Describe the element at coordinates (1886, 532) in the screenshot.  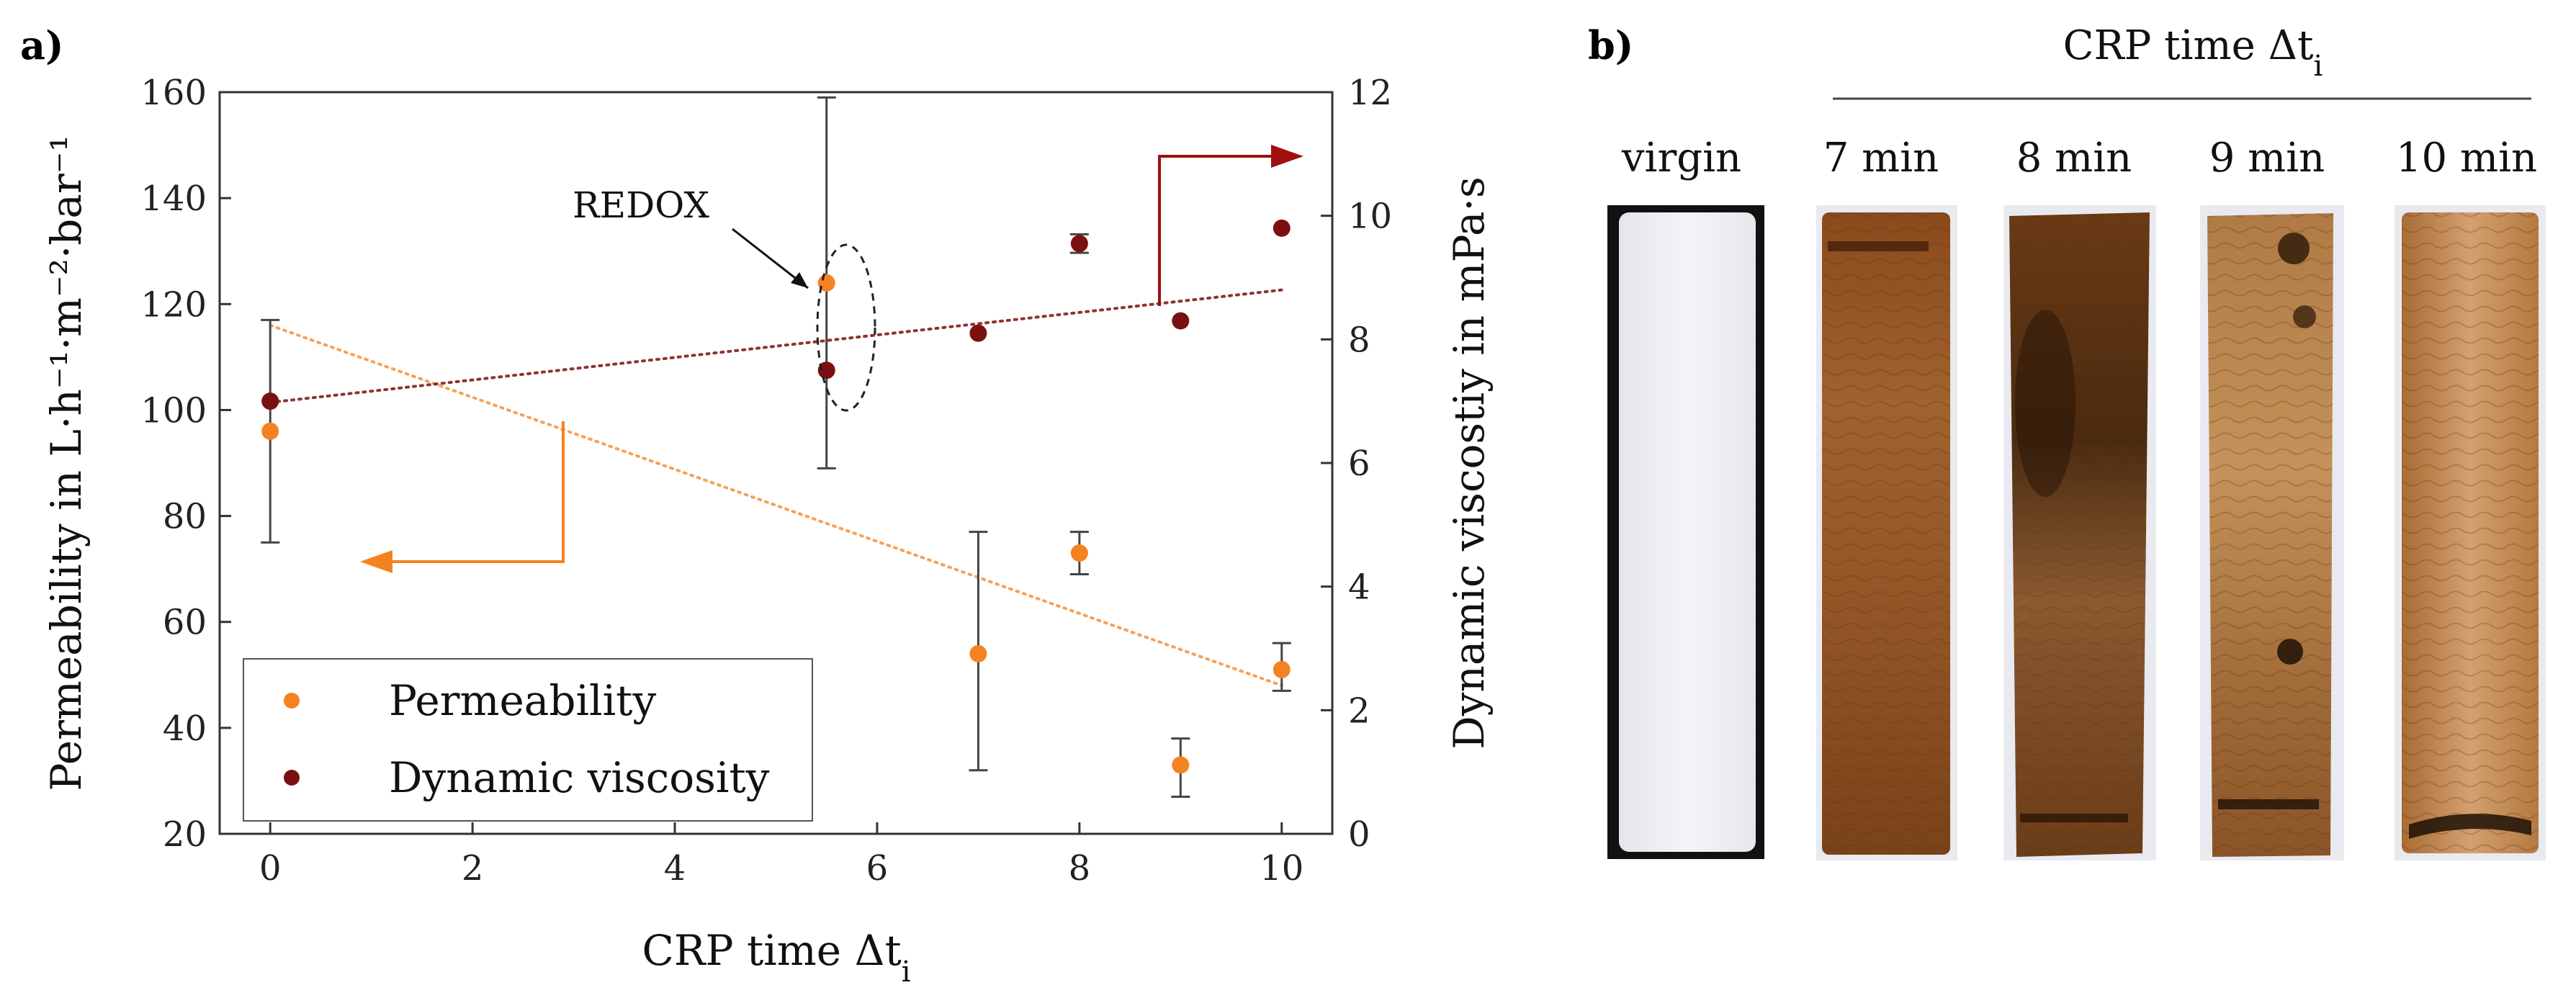
I see `sample-photo-7min` at that location.